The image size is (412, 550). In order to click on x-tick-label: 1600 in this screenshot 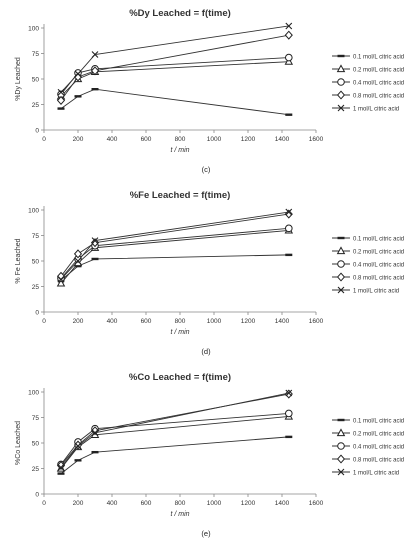, I will do `click(316, 503)`.